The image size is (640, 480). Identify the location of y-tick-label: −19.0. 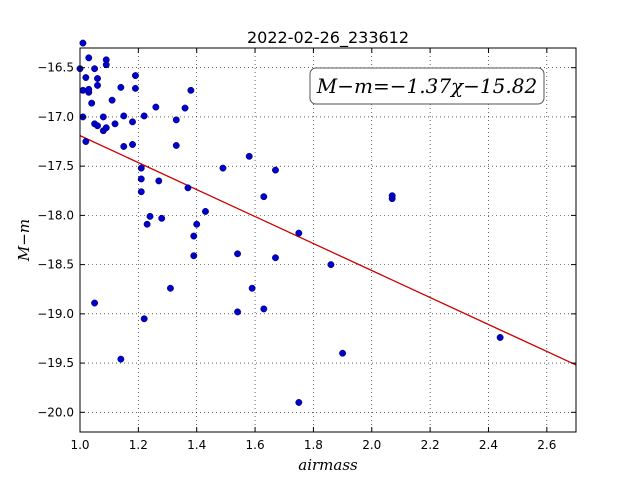
(55, 314).